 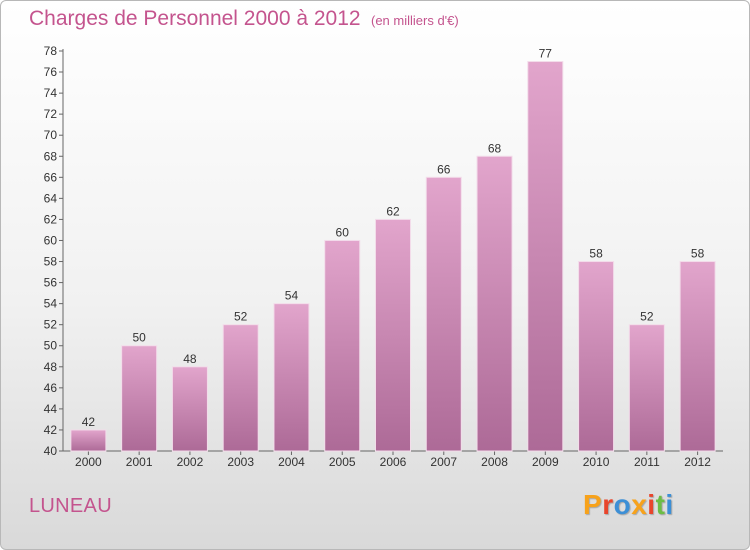 I want to click on y-tick-label: 52, so click(x=51, y=325).